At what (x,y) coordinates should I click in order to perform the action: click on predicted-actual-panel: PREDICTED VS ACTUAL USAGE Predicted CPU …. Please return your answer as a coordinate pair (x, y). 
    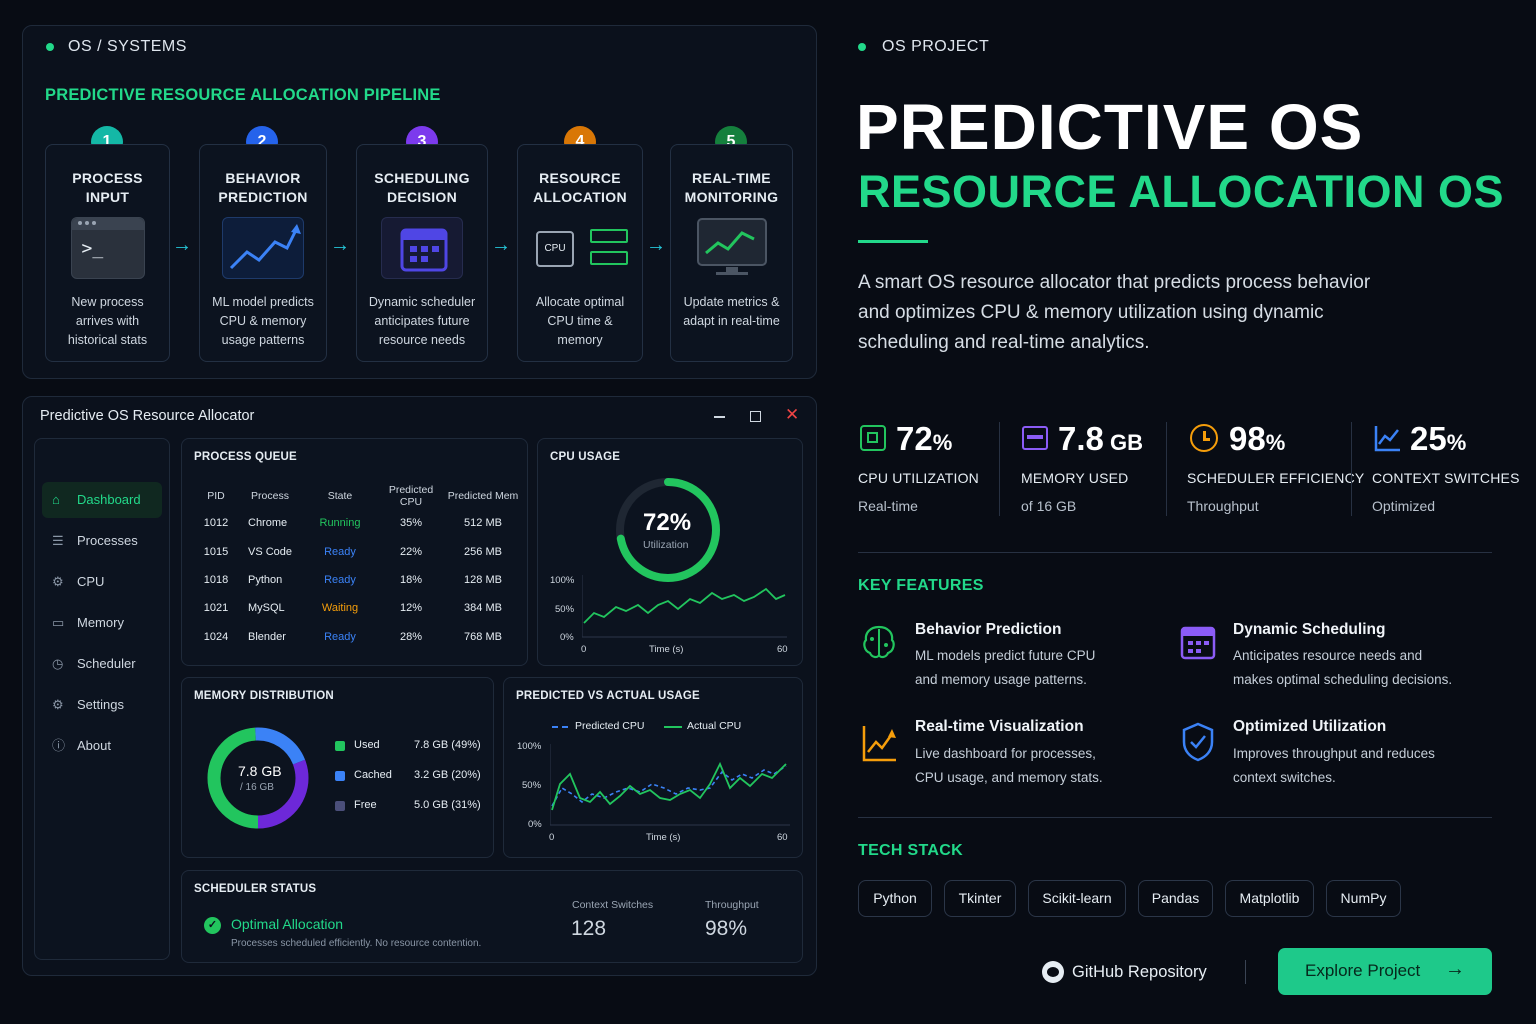
    Looking at the image, I should click on (653, 767).